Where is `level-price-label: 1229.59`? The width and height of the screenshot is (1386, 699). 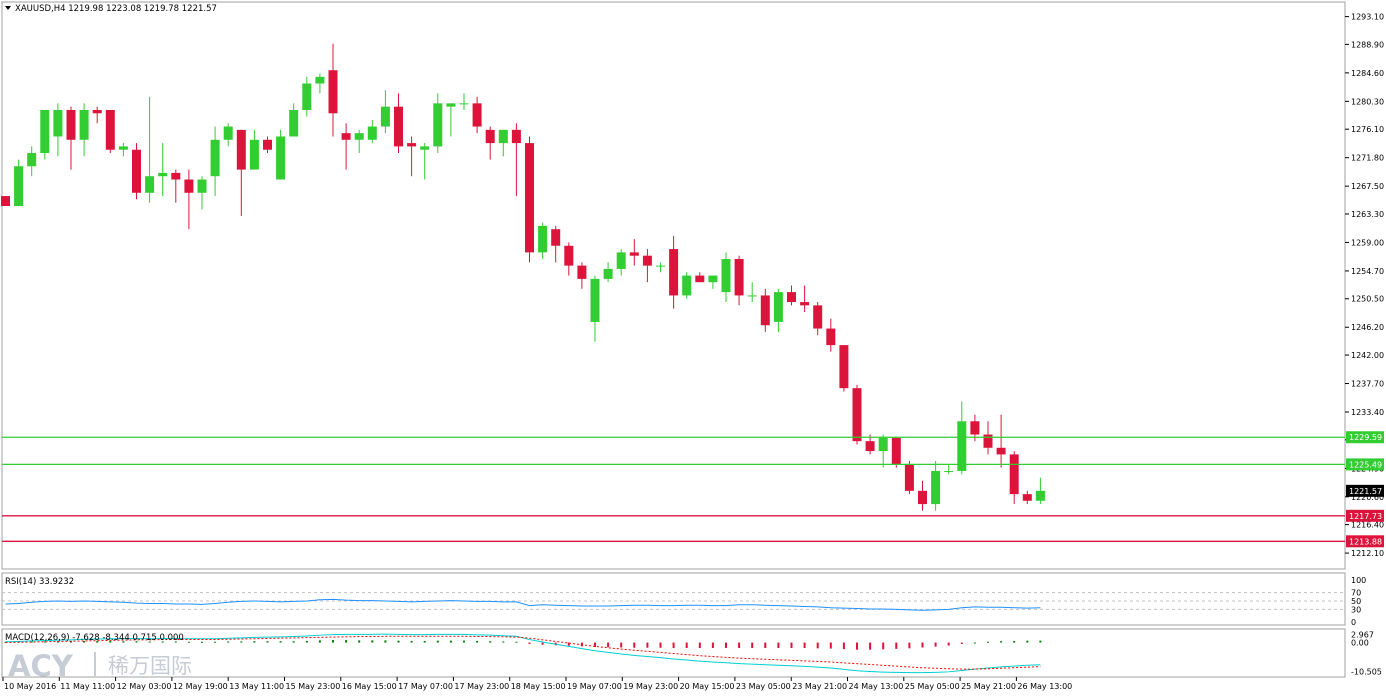 level-price-label: 1229.59 is located at coordinates (1365, 437).